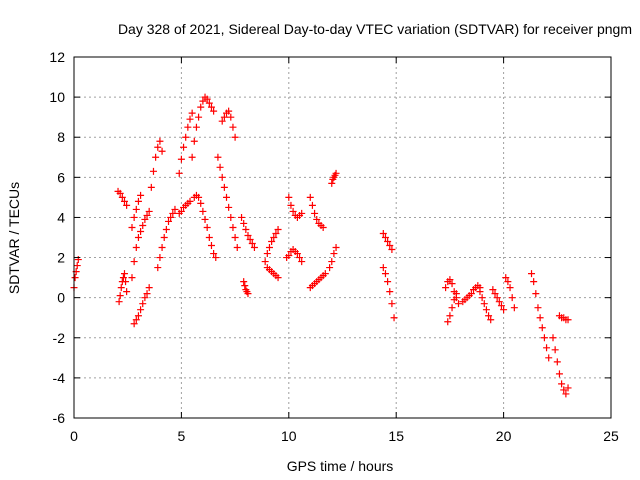 Image resolution: width=640 pixels, height=480 pixels. What do you see at coordinates (396, 436) in the screenshot?
I see `x-tick-label: 15` at bounding box center [396, 436].